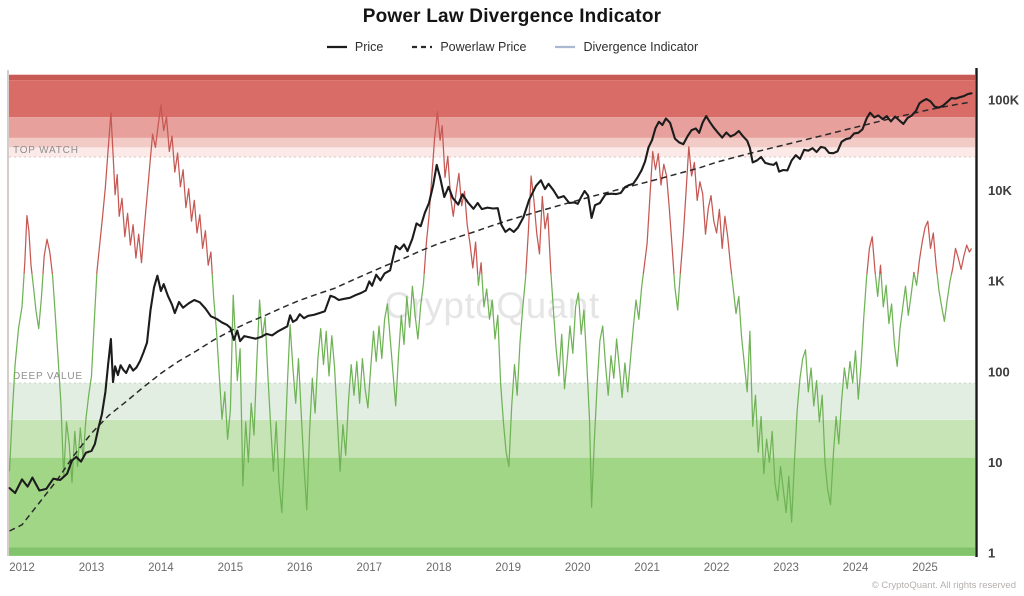 This screenshot has width=1024, height=596. What do you see at coordinates (508, 568) in the screenshot?
I see `x-tick-label: 2019` at bounding box center [508, 568].